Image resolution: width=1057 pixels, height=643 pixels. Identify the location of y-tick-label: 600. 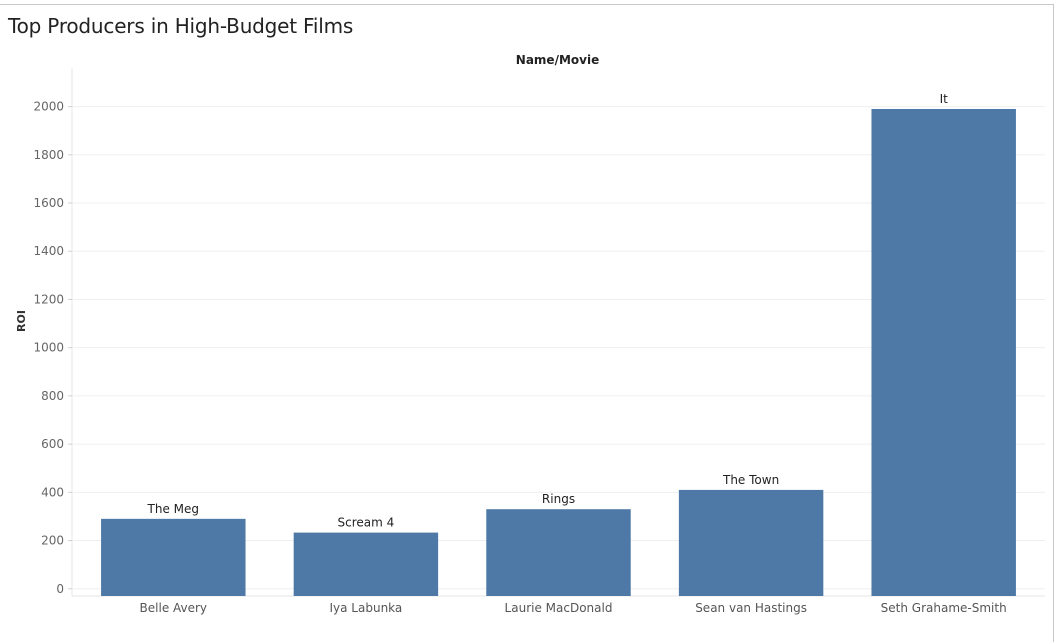
(52, 444).